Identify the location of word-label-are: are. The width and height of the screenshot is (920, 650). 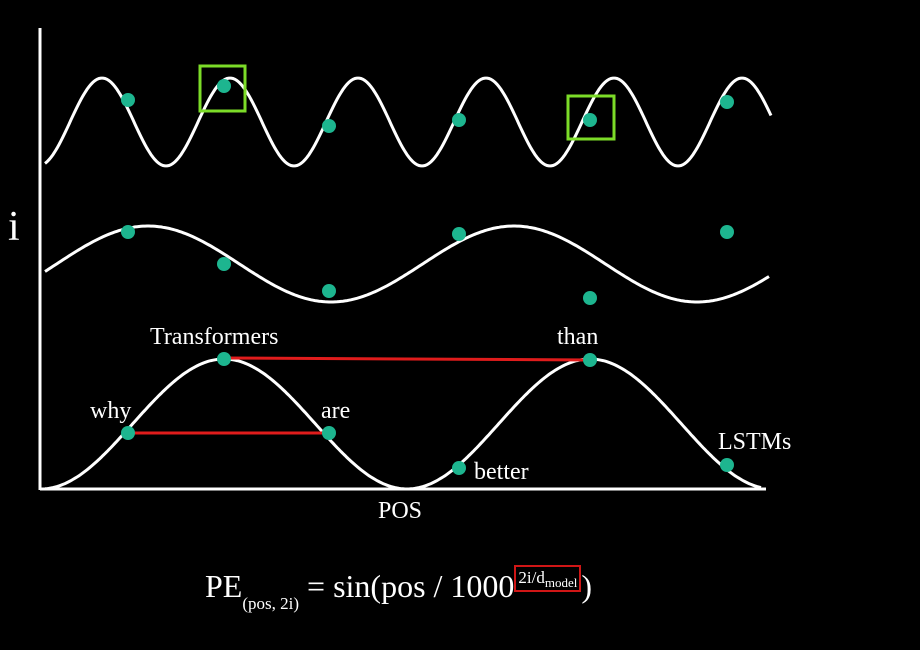
(335, 411).